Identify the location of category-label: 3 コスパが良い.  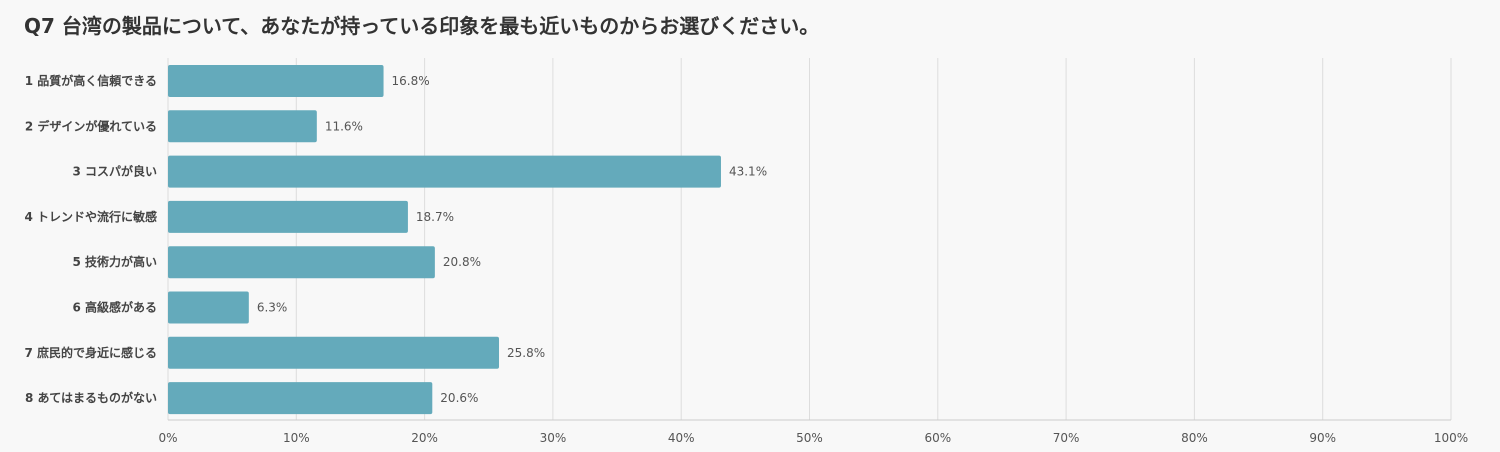
(114, 171).